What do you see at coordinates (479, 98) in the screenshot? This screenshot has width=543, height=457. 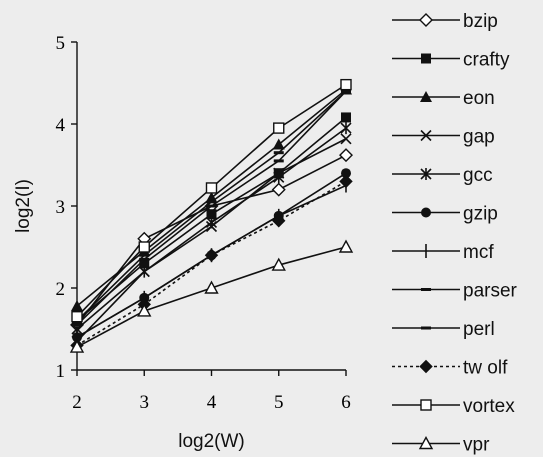 I see `legend-label: eon` at bounding box center [479, 98].